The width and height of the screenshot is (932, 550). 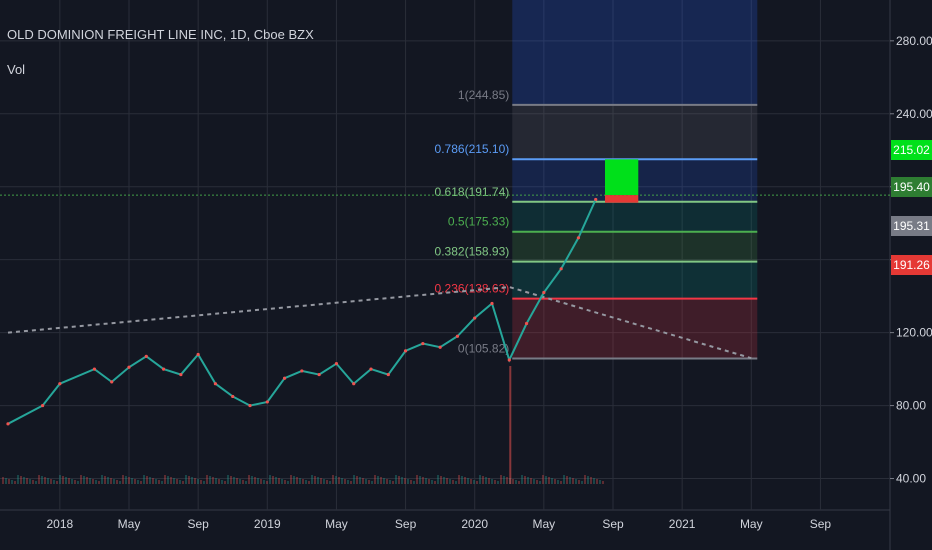 What do you see at coordinates (751, 524) in the screenshot?
I see `x-tick-label: May` at bounding box center [751, 524].